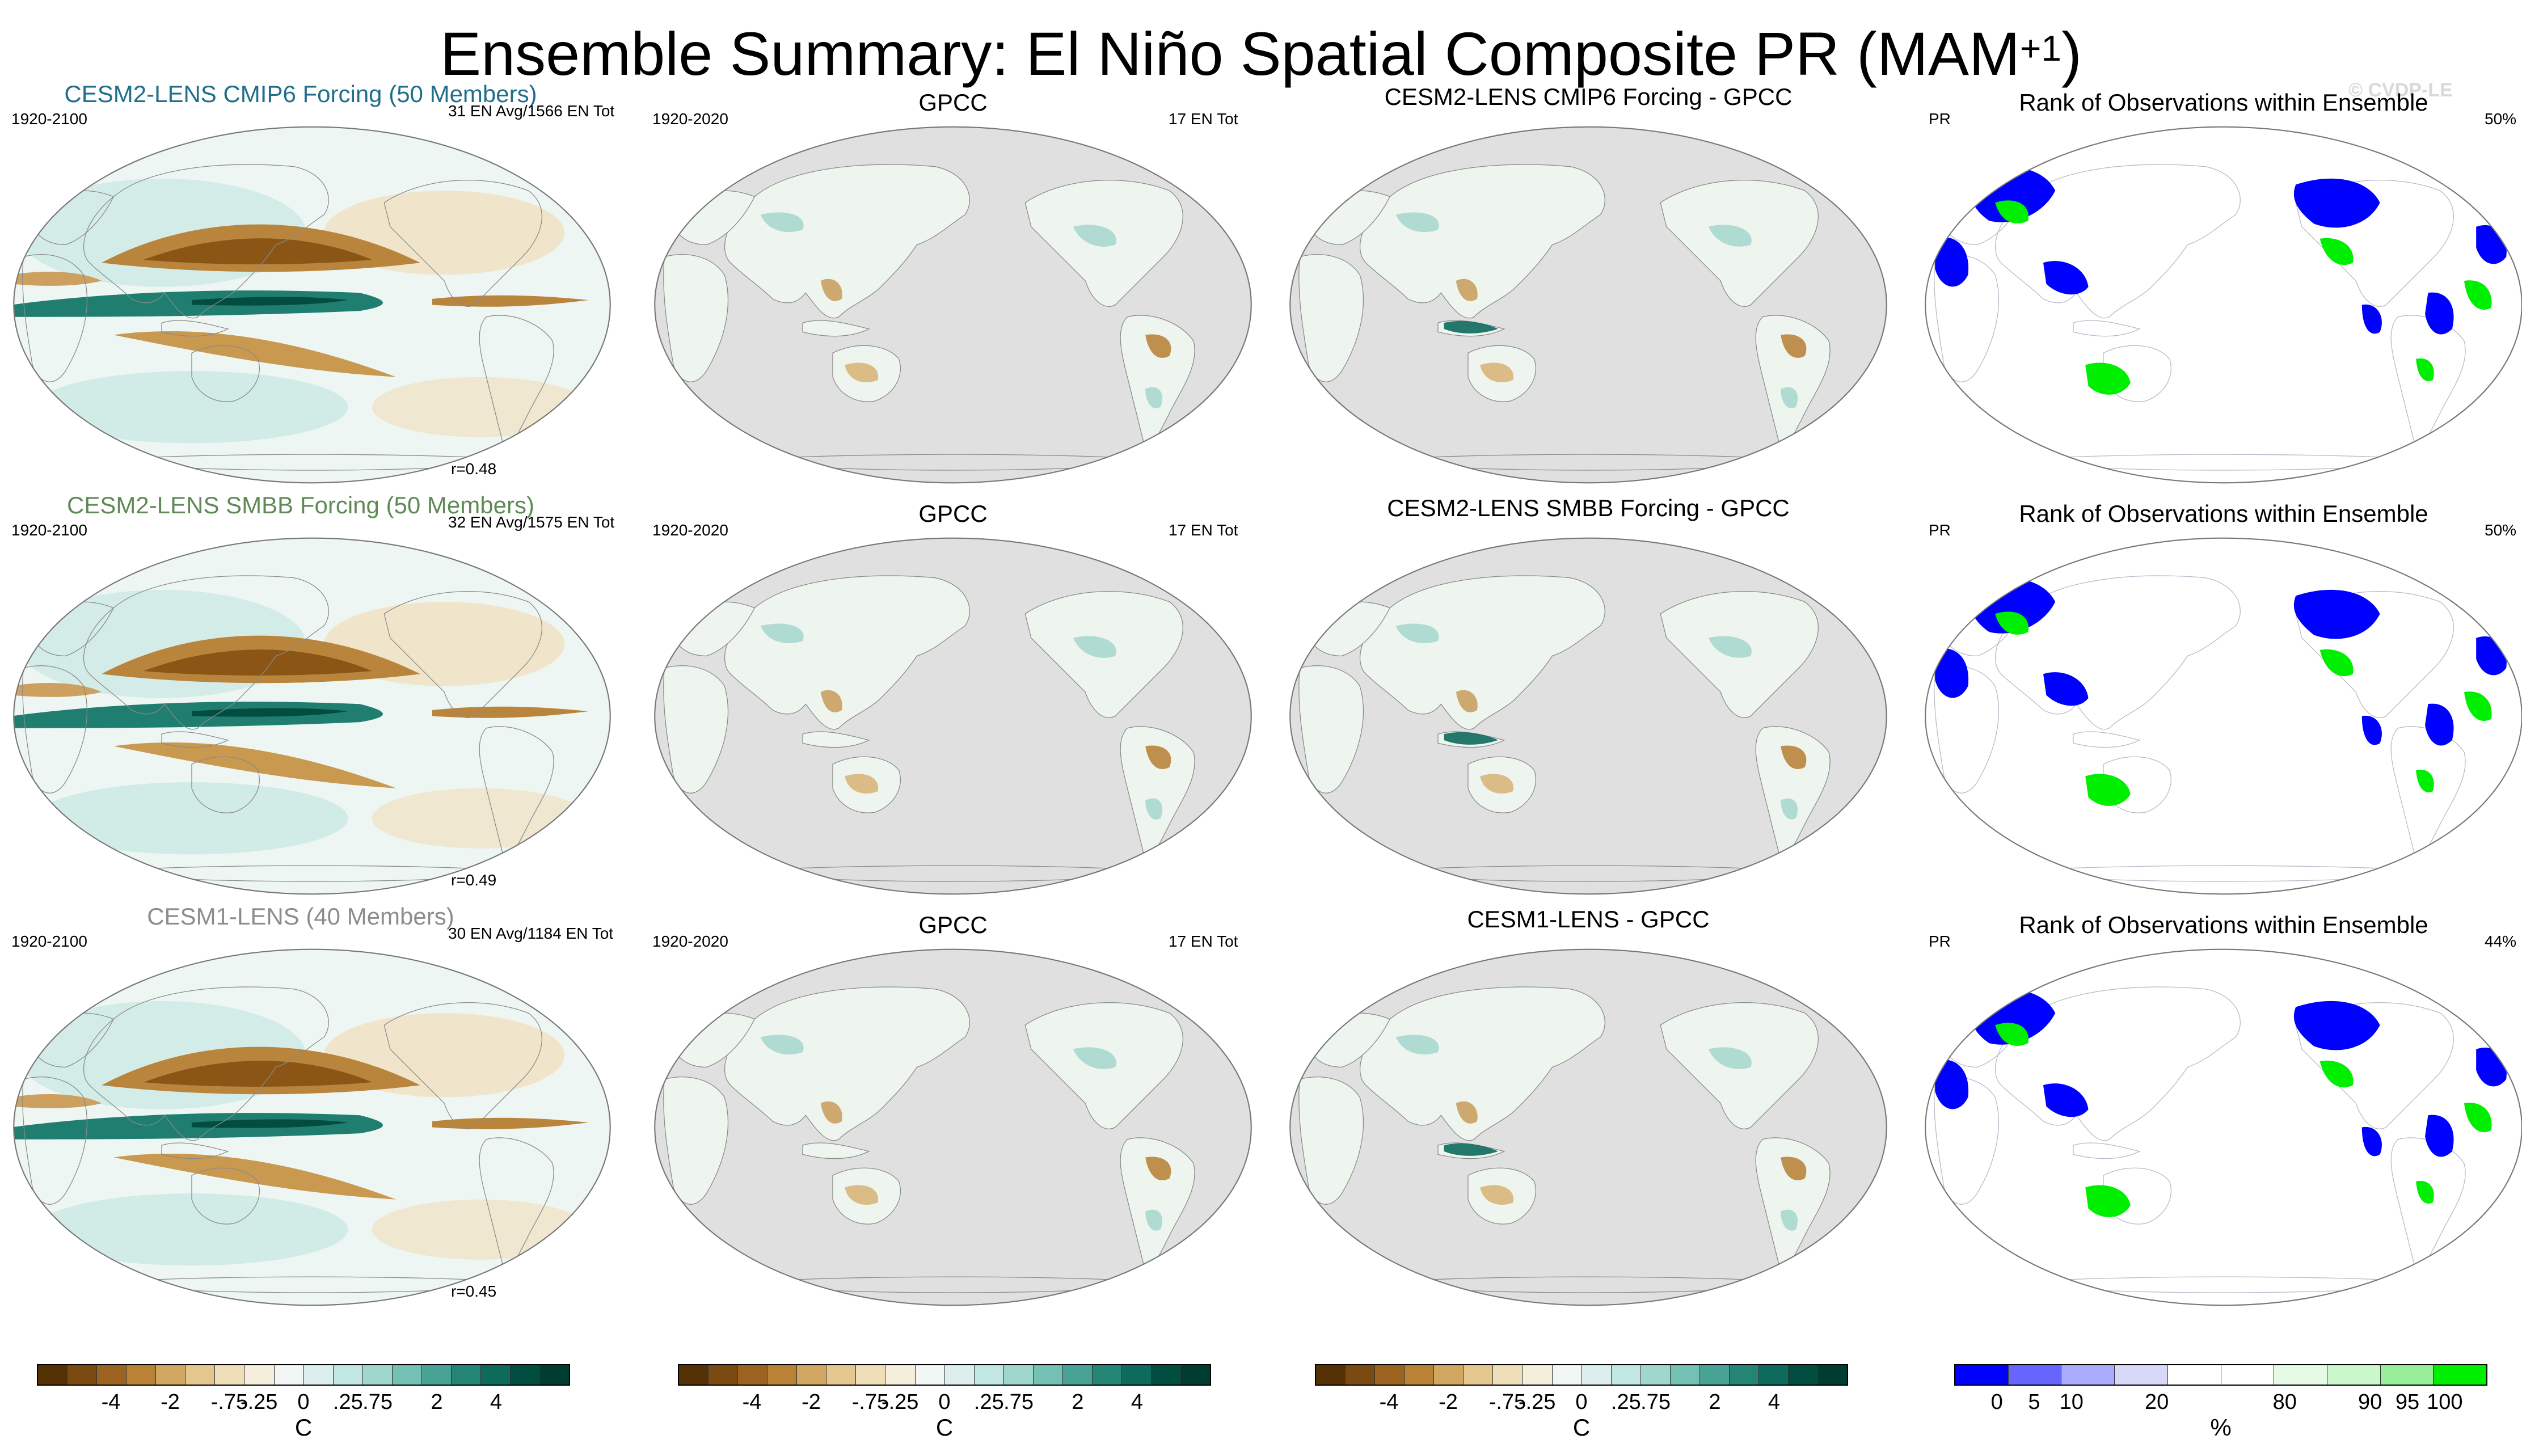  Describe the element at coordinates (2445, 1402) in the screenshot. I see `colorbar-tick-label: 100` at that location.